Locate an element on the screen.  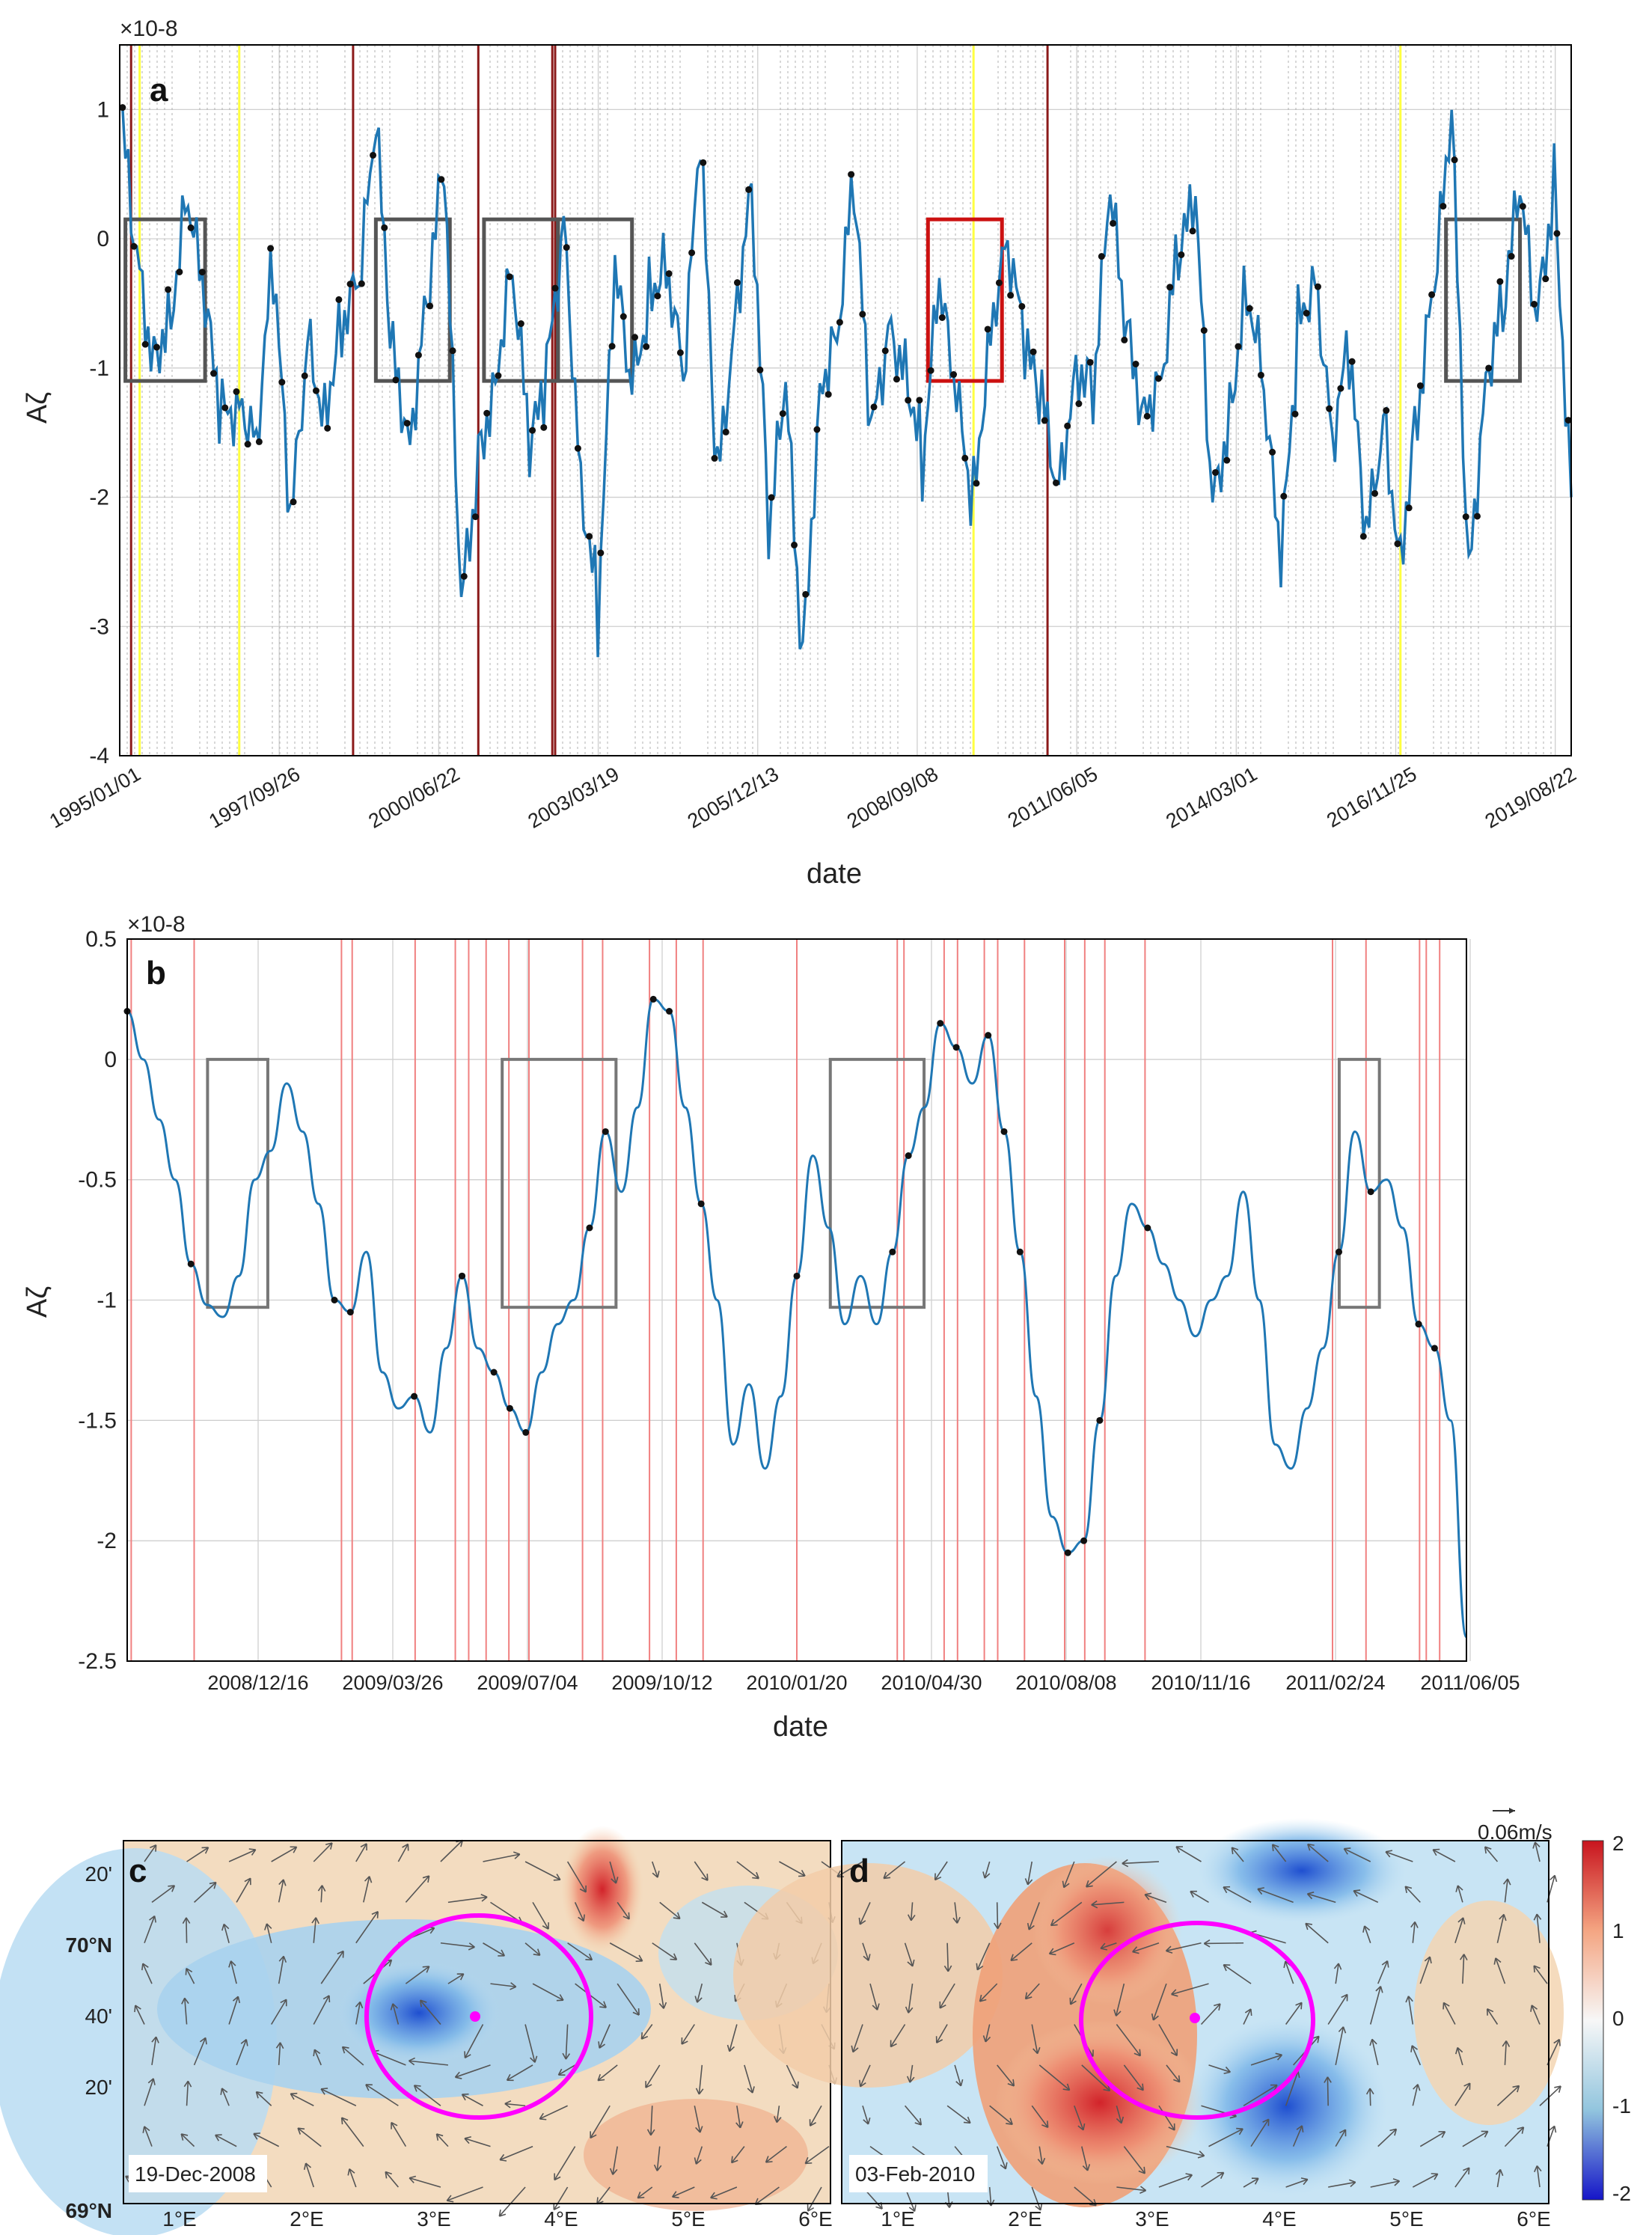
map-d-date-box is located at coordinates (918, 2173).